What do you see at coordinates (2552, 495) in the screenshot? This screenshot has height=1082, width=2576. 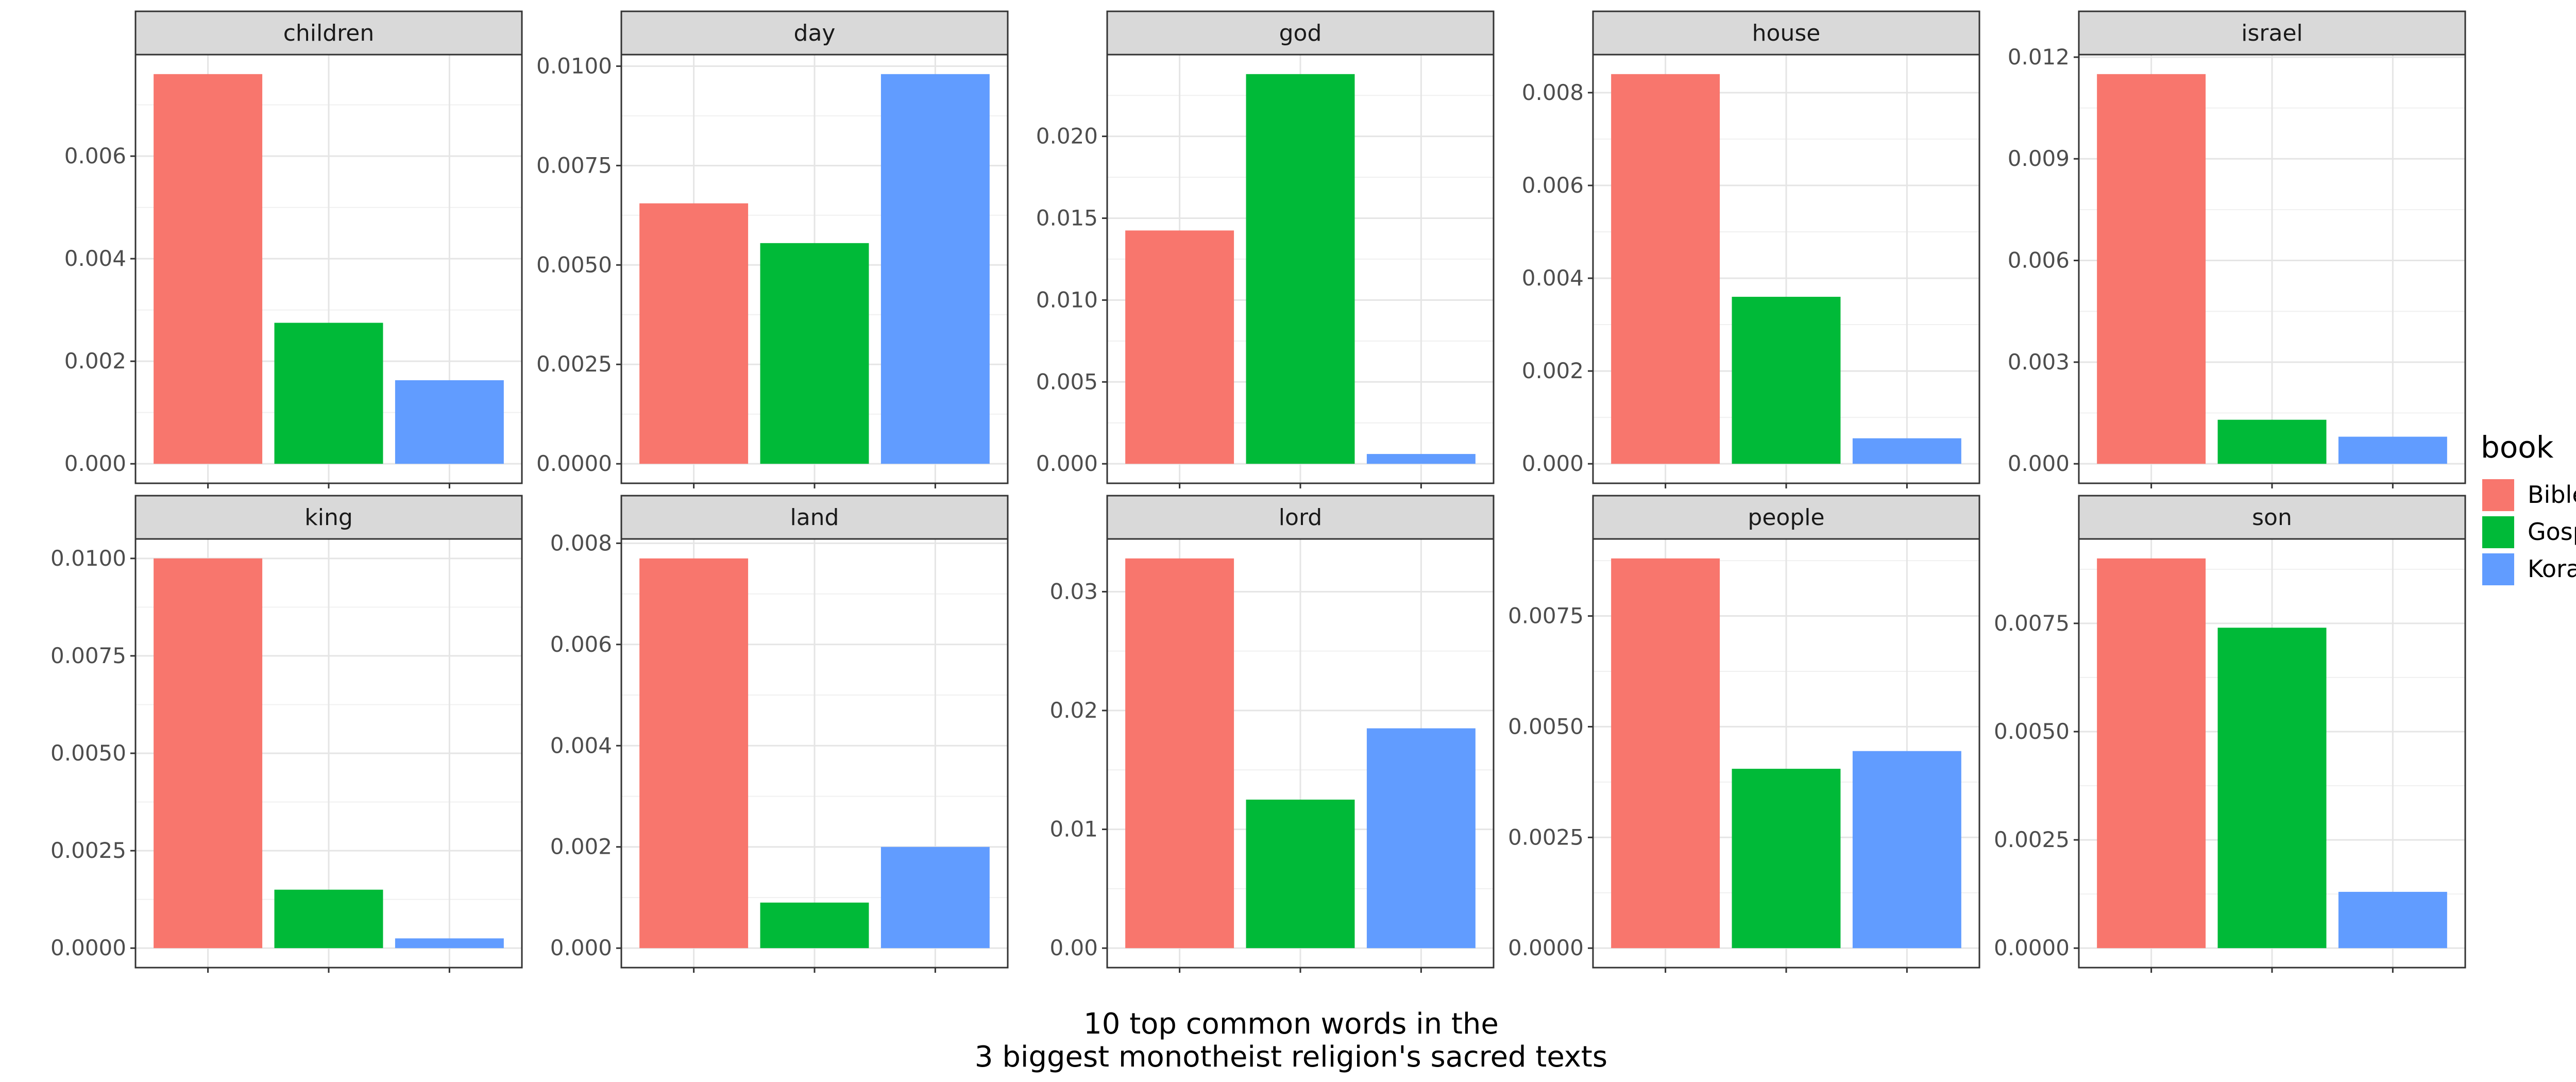 I see `legend-label: Bible` at bounding box center [2552, 495].